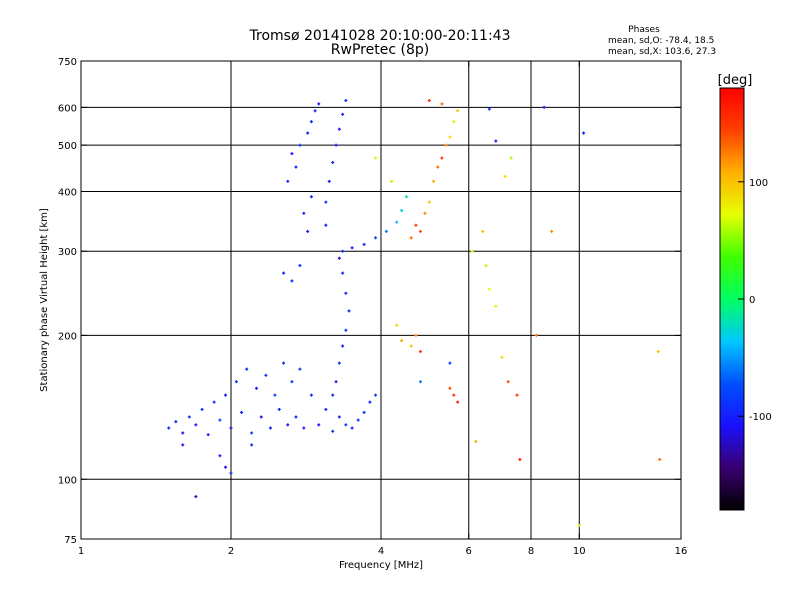 Image resolution: width=800 pixels, height=600 pixels. I want to click on x-tick-label: 2, so click(231, 551).